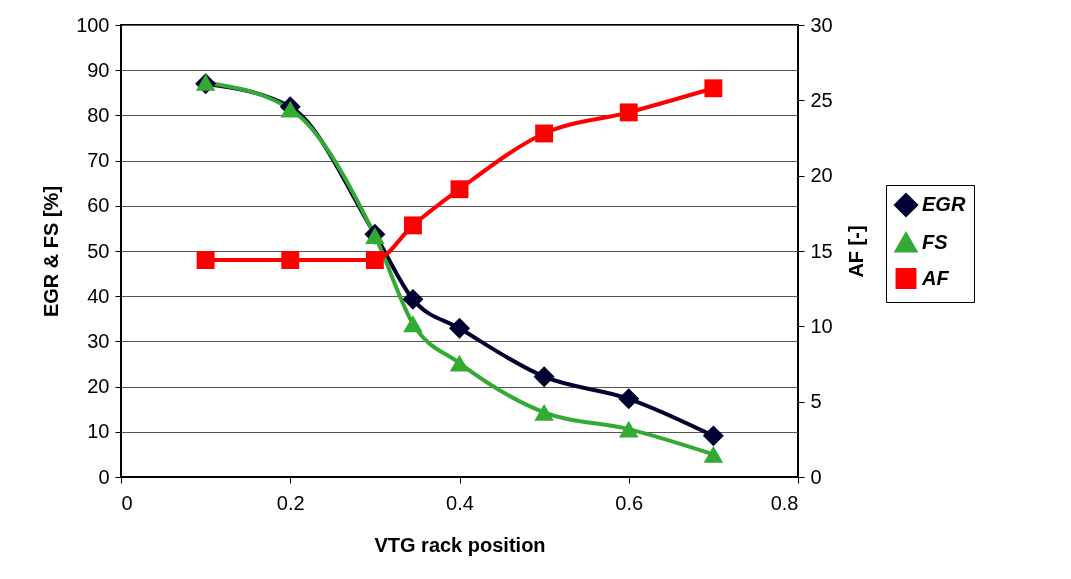 The height and width of the screenshot is (579, 1071). Describe the element at coordinates (98, 205) in the screenshot. I see `y-tick-label: 60` at that location.